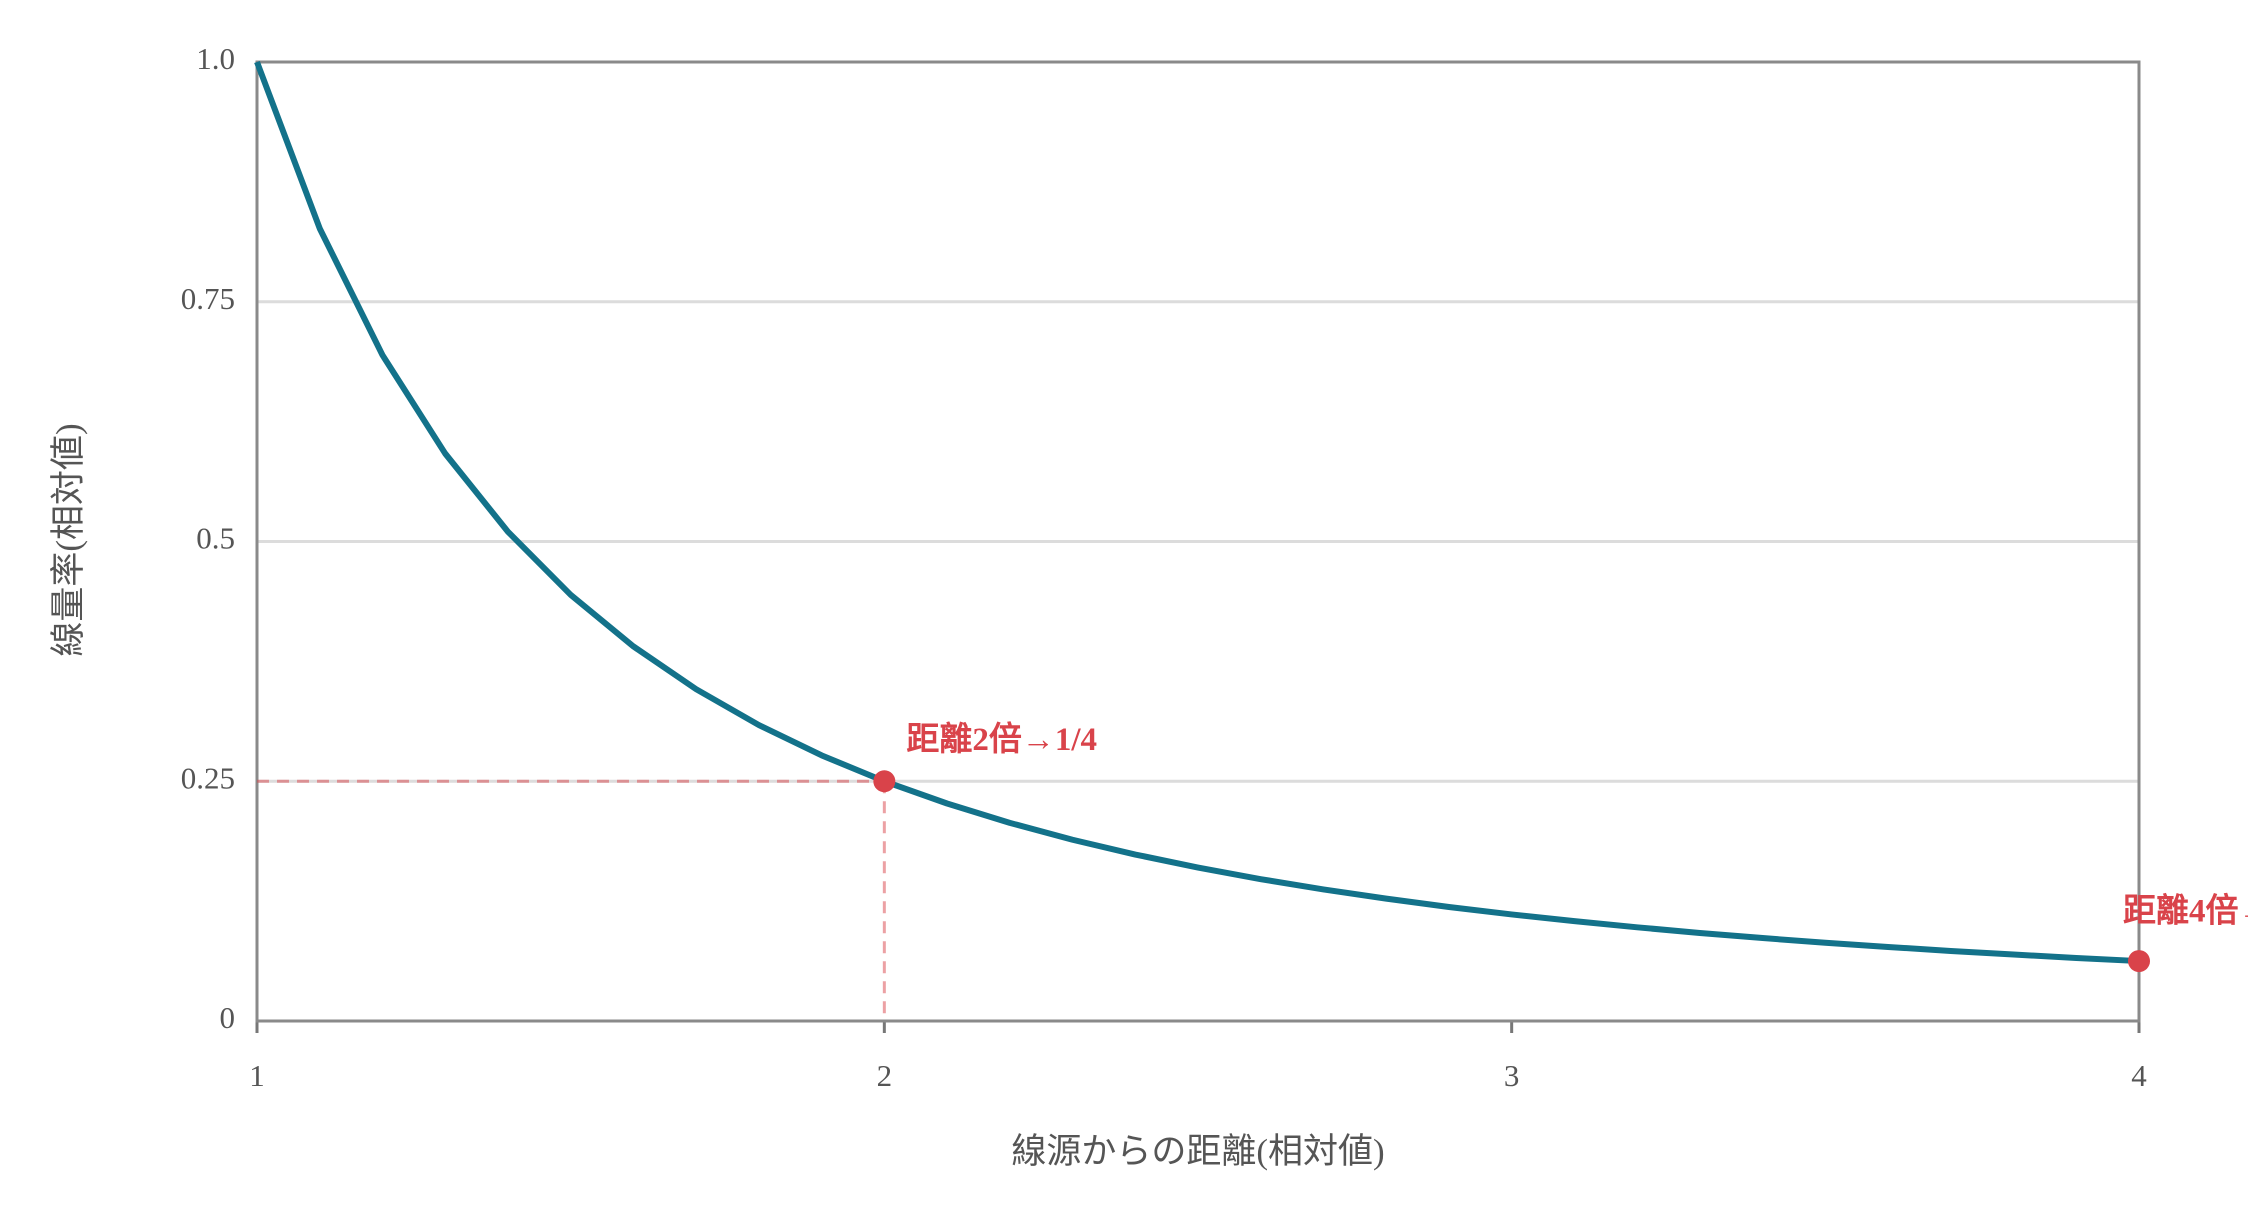 This screenshot has height=1209, width=2248. What do you see at coordinates (208, 777) in the screenshot?
I see `y-tick-label: 0.25` at bounding box center [208, 777].